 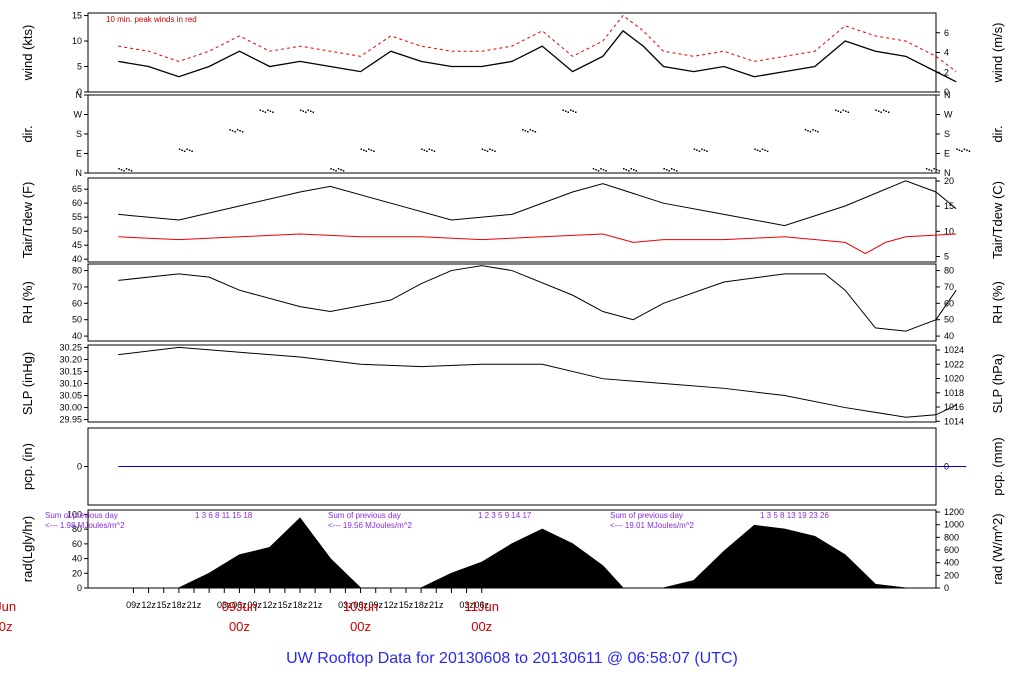 I want to click on ylabel-right: wind (m/s), so click(x=997, y=53).